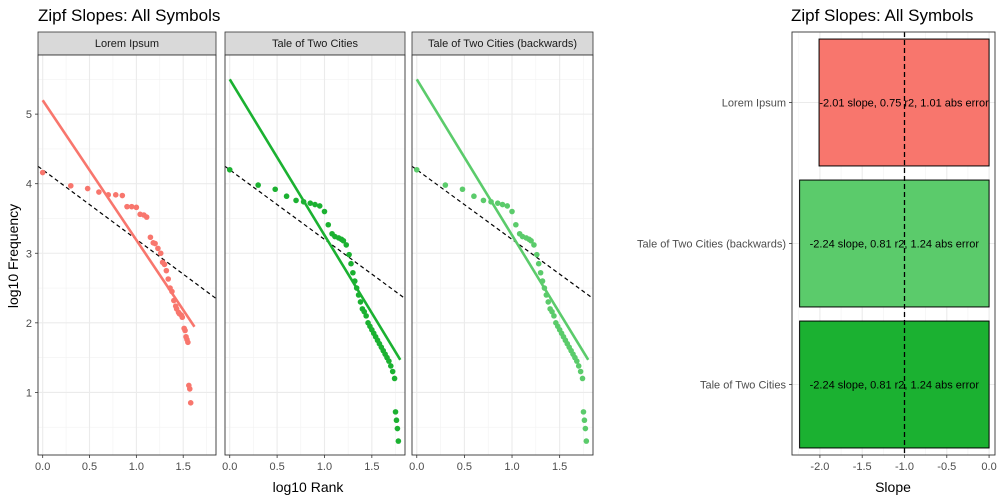 Image resolution: width=1000 pixels, height=500 pixels. What do you see at coordinates (29, 393) in the screenshot?
I see `y-tick-label: 1` at bounding box center [29, 393].